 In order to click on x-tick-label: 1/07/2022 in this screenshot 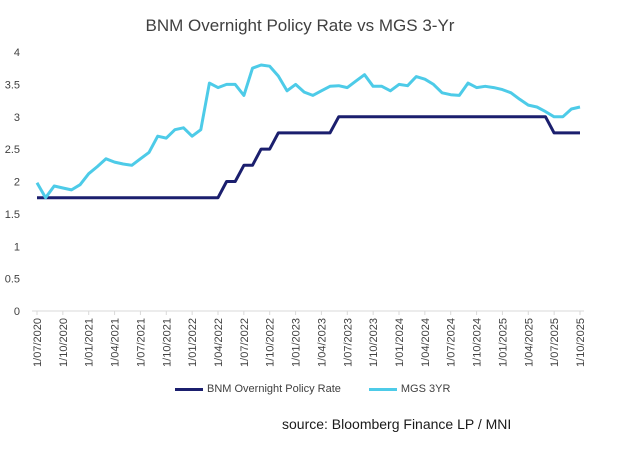, I will do `click(245, 342)`.